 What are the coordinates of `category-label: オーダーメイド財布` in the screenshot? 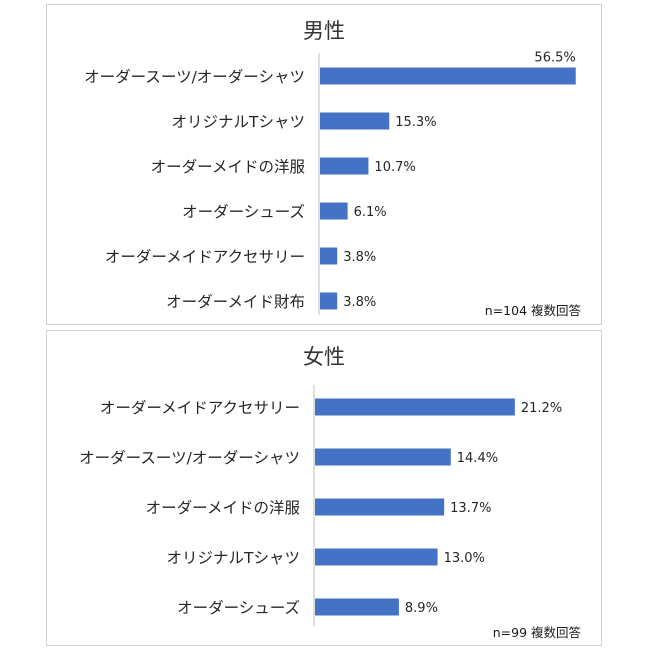 It's located at (235, 302).